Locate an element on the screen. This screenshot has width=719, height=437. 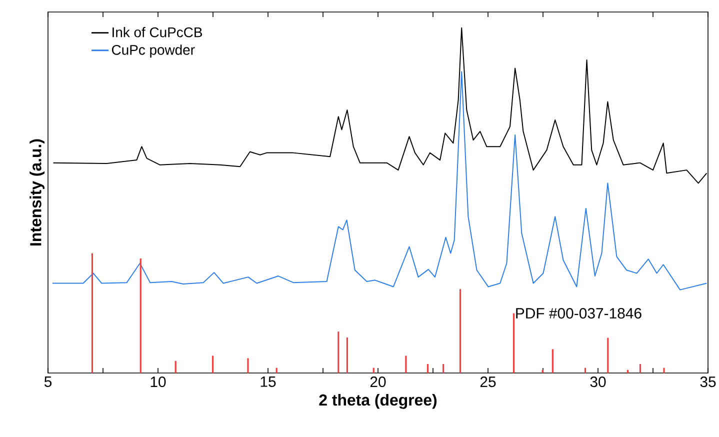
x-tick-label: 35 is located at coordinates (708, 382).